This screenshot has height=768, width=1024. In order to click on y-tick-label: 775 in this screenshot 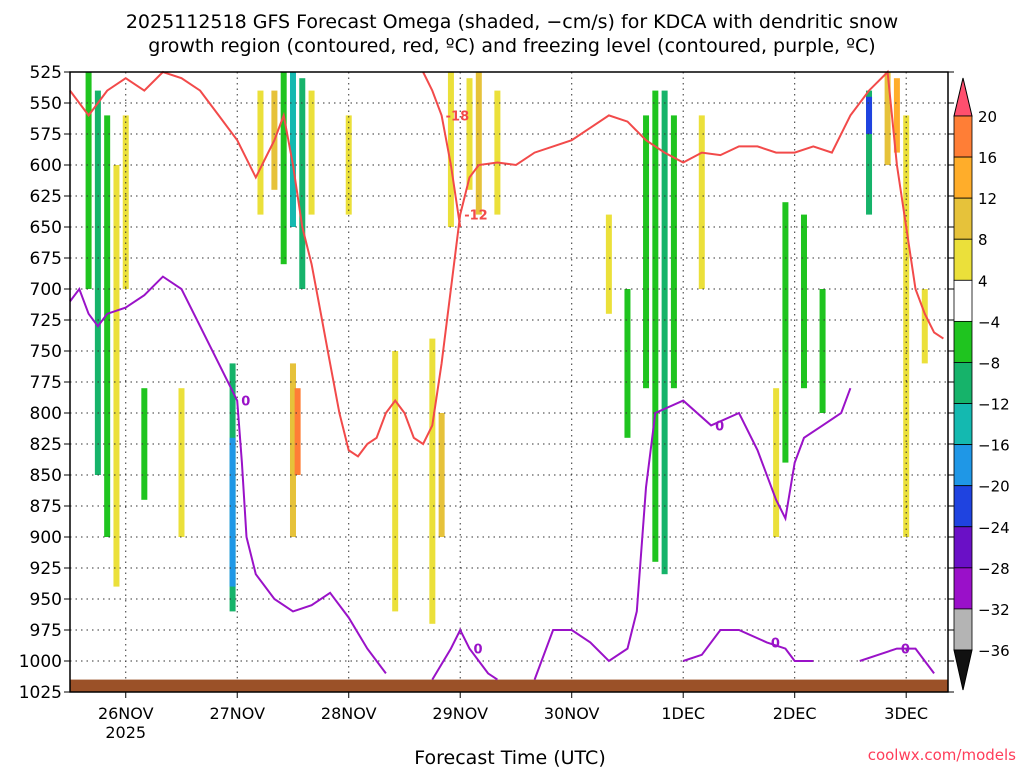, I will do `click(46, 383)`.